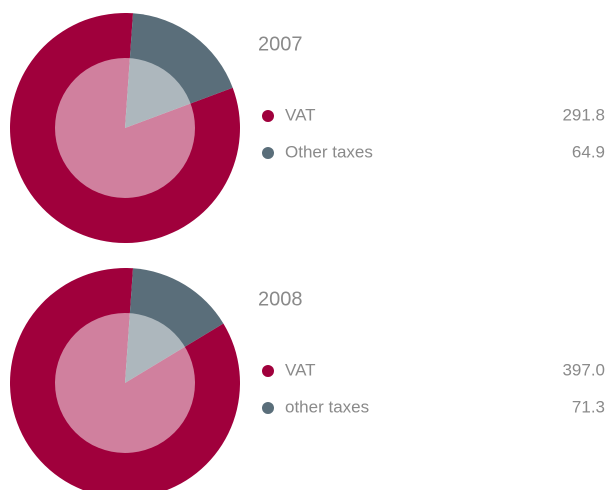 This screenshot has width=609, height=490. What do you see at coordinates (588, 151) in the screenshot?
I see `value-label: 64.9` at bounding box center [588, 151].